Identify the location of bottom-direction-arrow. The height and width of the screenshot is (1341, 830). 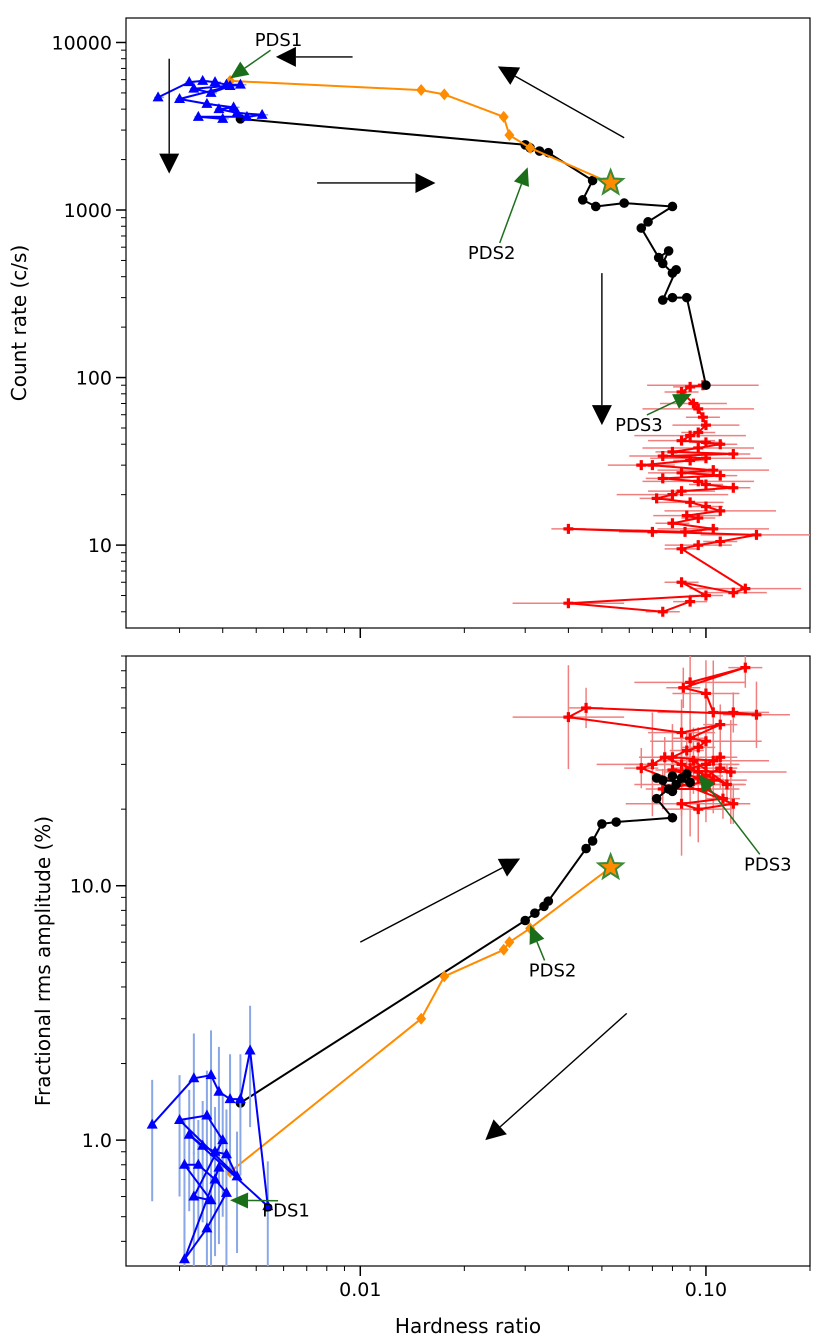
(556, 1076).